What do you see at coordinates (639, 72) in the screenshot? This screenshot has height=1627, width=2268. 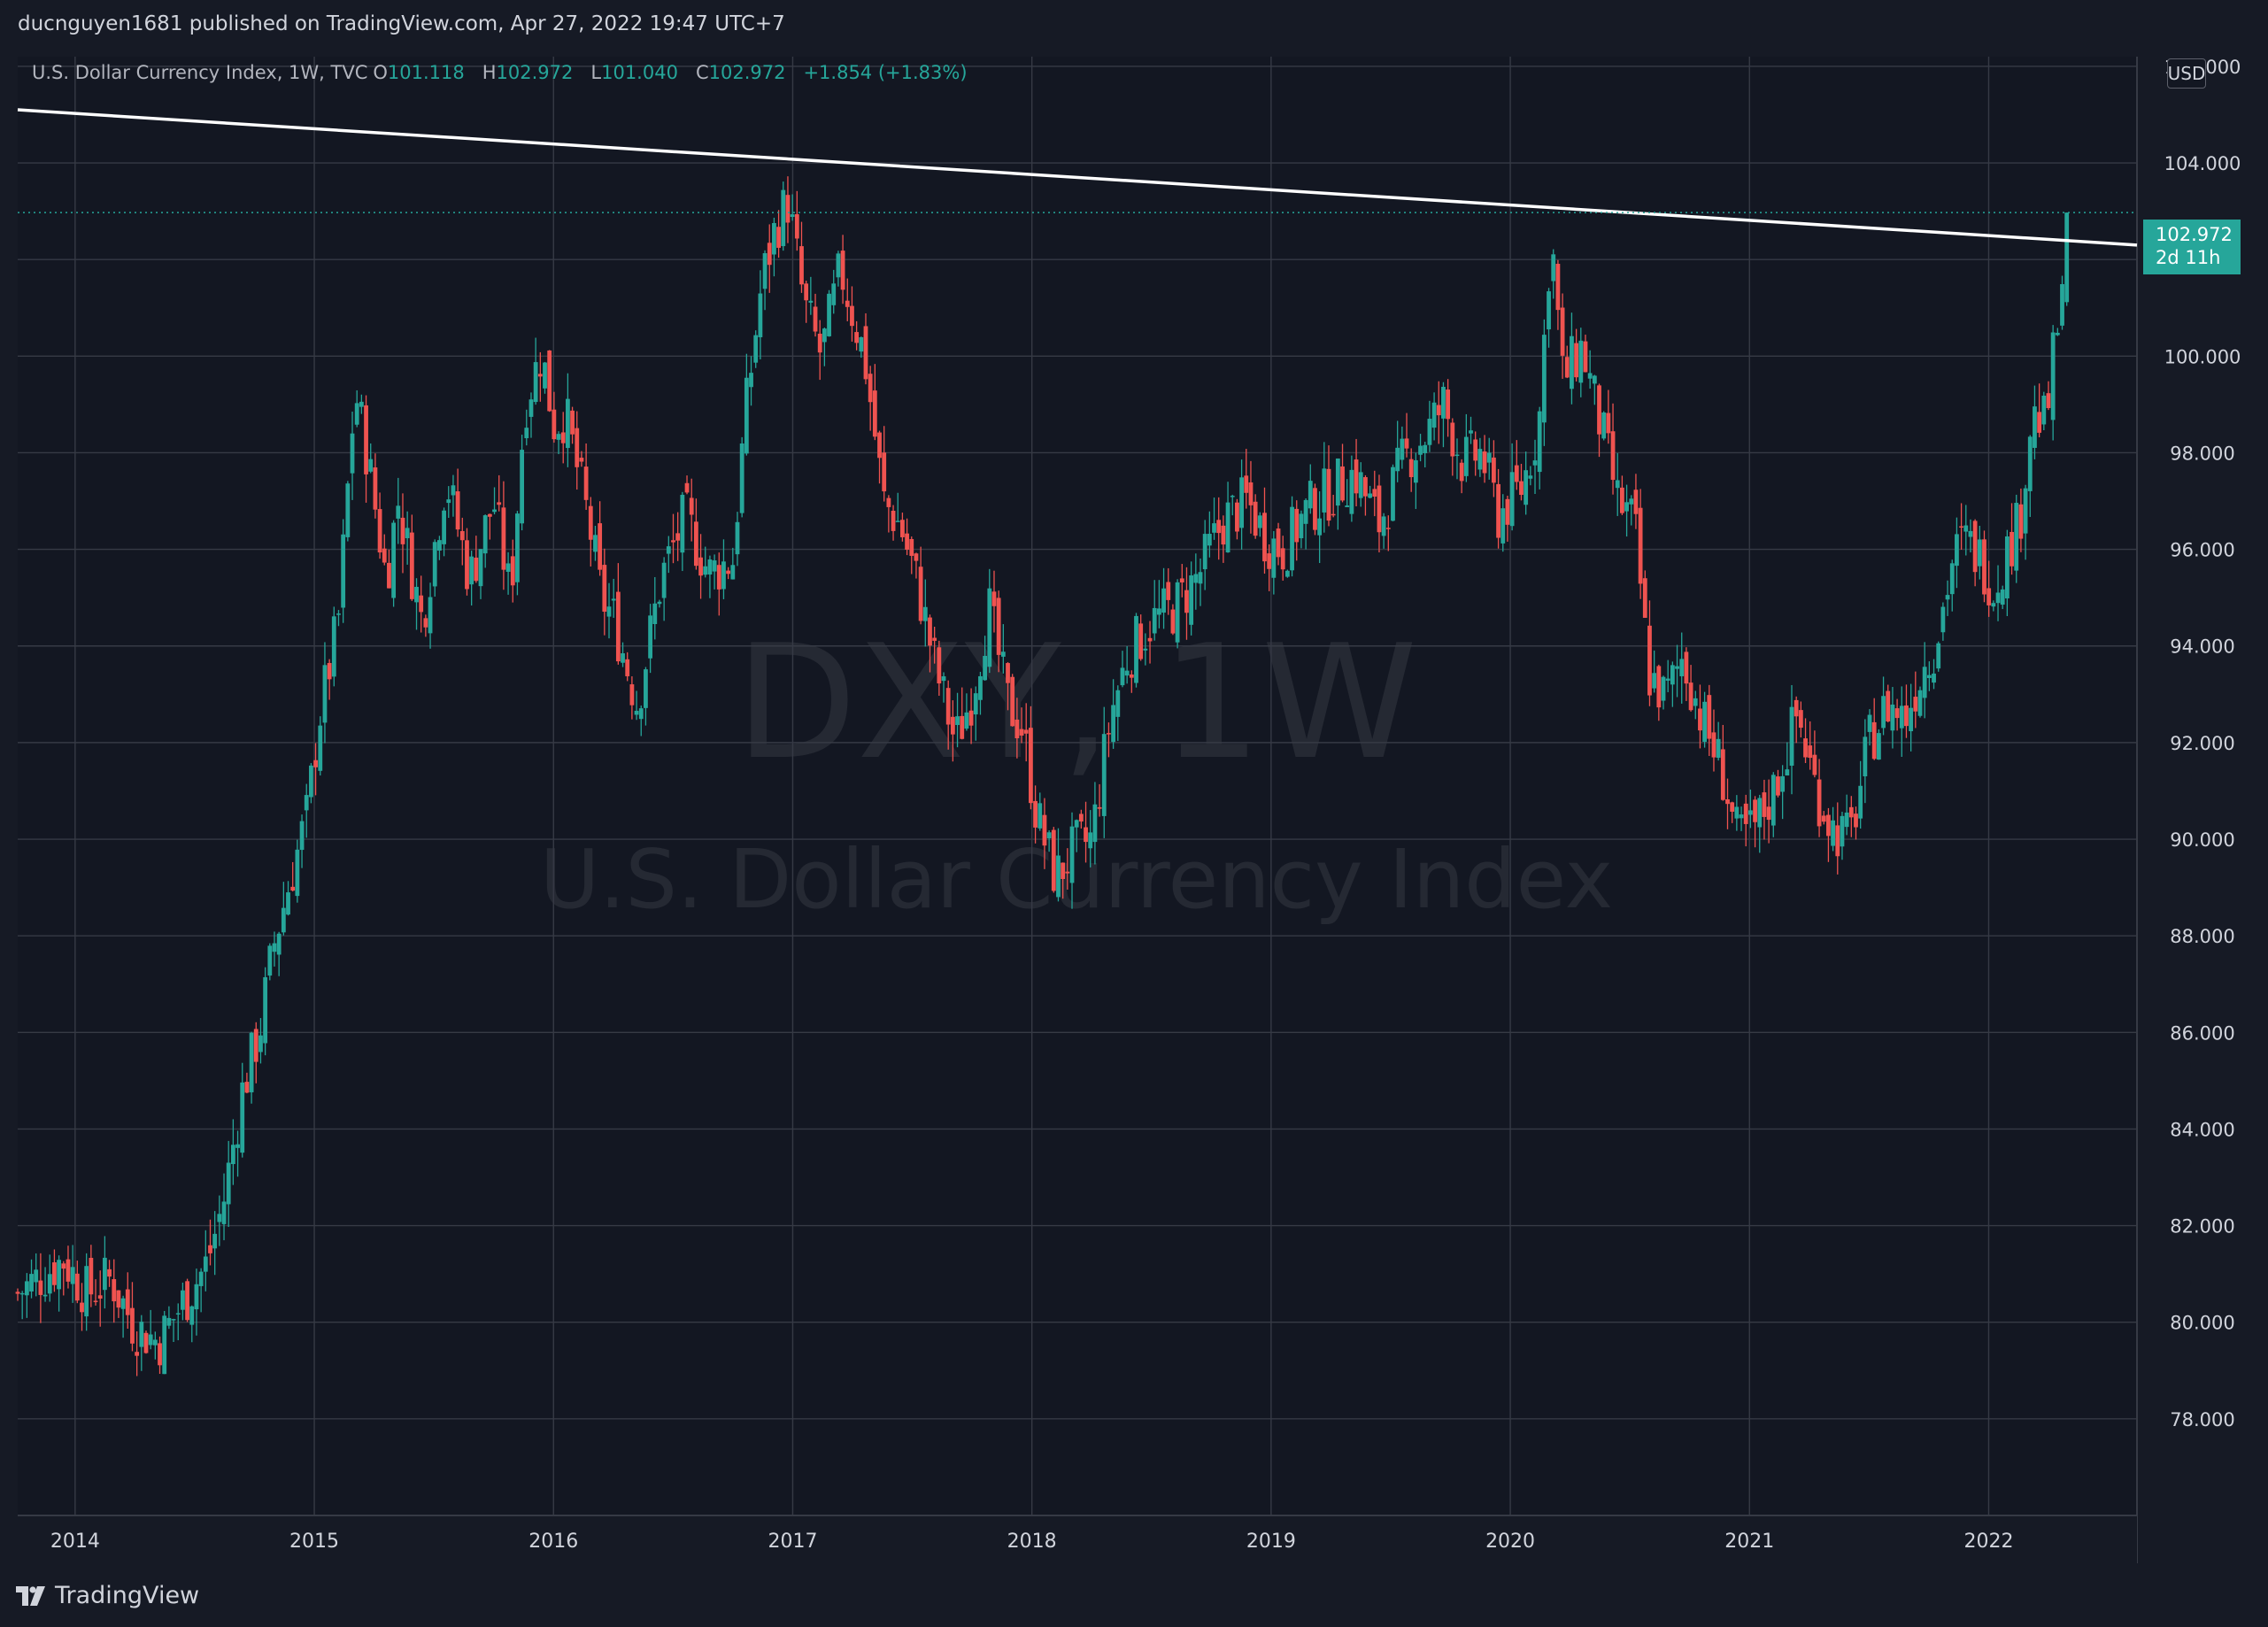 I see `legend-low-value: 101.040` at bounding box center [639, 72].